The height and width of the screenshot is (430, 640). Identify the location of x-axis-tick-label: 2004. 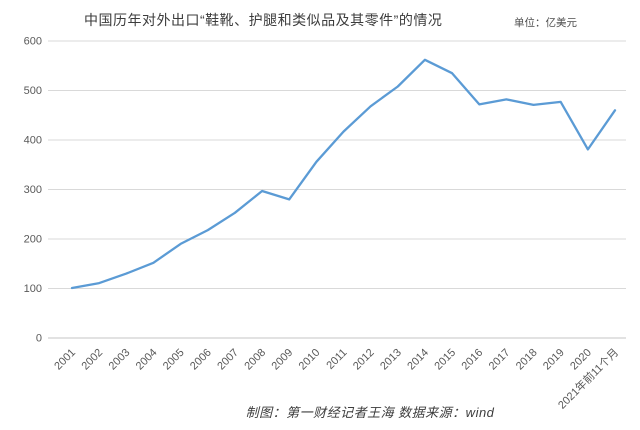
(147, 360).